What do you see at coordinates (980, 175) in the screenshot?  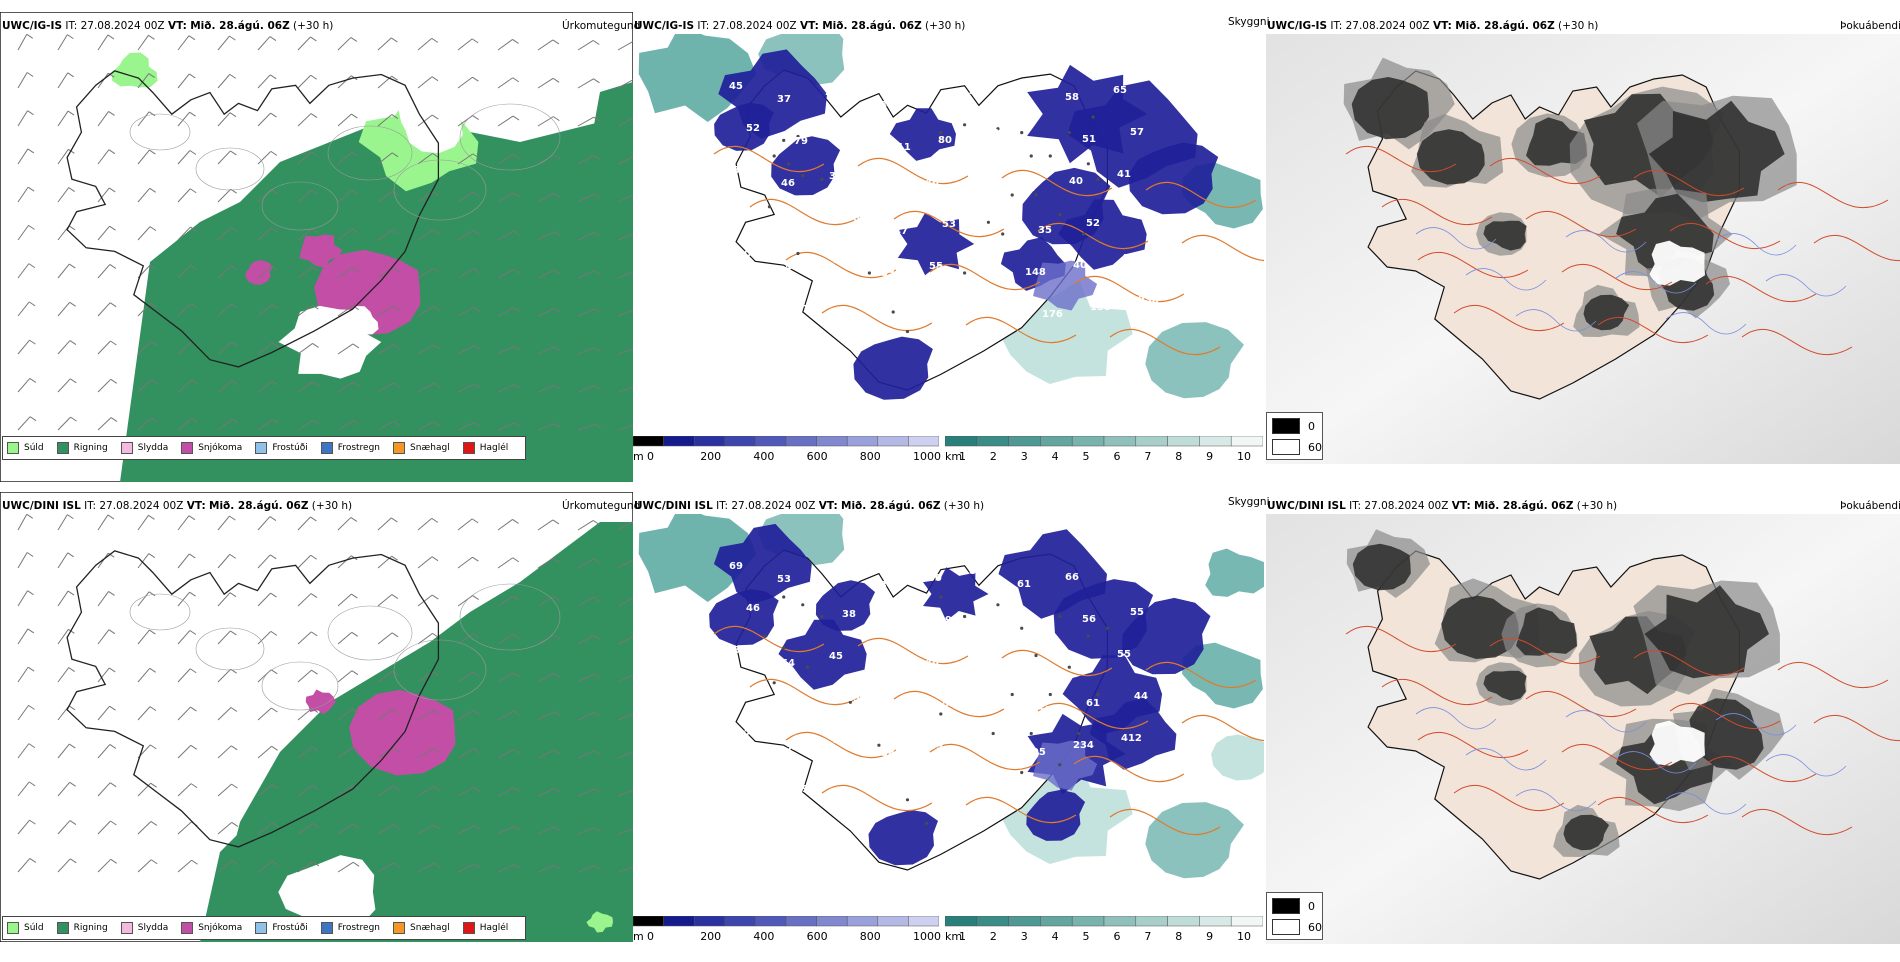 I see `cloud-base-label: 50` at bounding box center [980, 175].